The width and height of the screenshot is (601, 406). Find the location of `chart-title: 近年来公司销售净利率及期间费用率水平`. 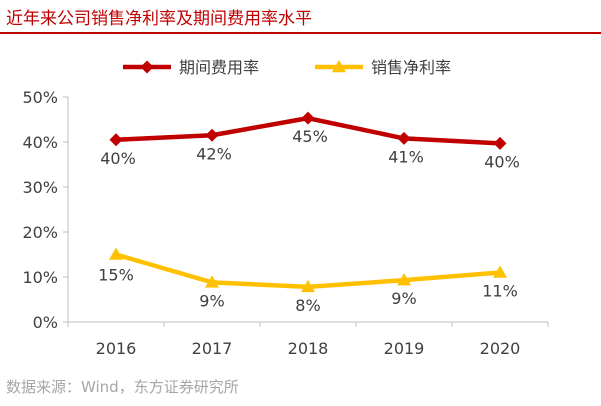

chart-title: 近年来公司销售净利率及期间费用率水平 is located at coordinates (159, 19).